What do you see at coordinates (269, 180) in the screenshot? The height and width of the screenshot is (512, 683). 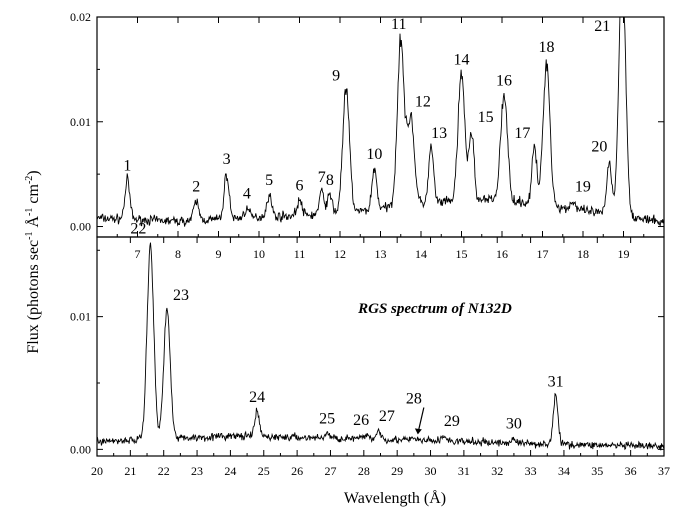 I see `peak-label-5: 5` at bounding box center [269, 180].